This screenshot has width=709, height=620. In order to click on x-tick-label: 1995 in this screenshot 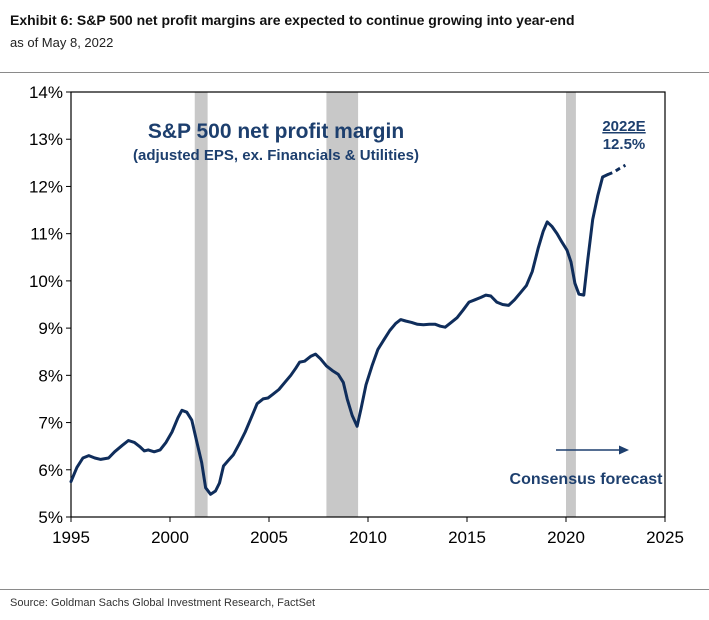, I will do `click(71, 537)`.